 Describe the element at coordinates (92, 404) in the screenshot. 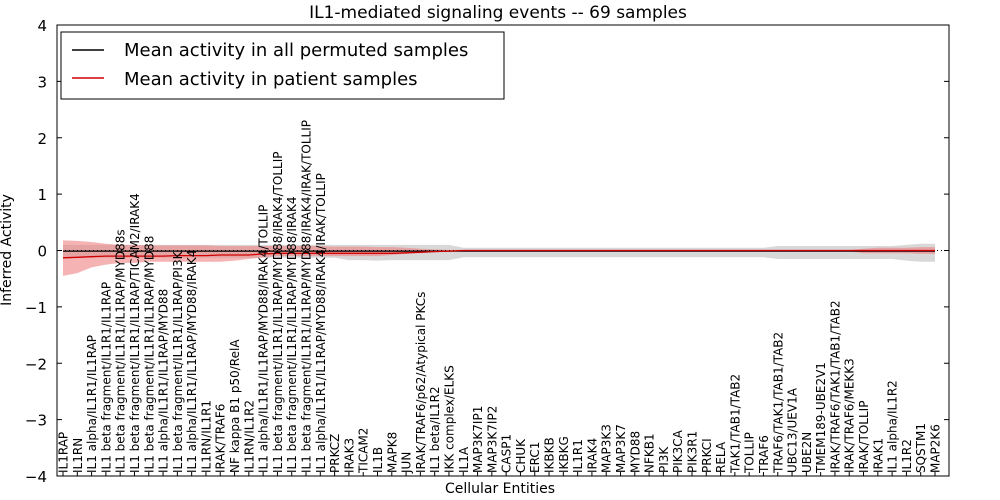

I see `category-label: IL1 alpha/IL1R1/IL1RAP` at that location.